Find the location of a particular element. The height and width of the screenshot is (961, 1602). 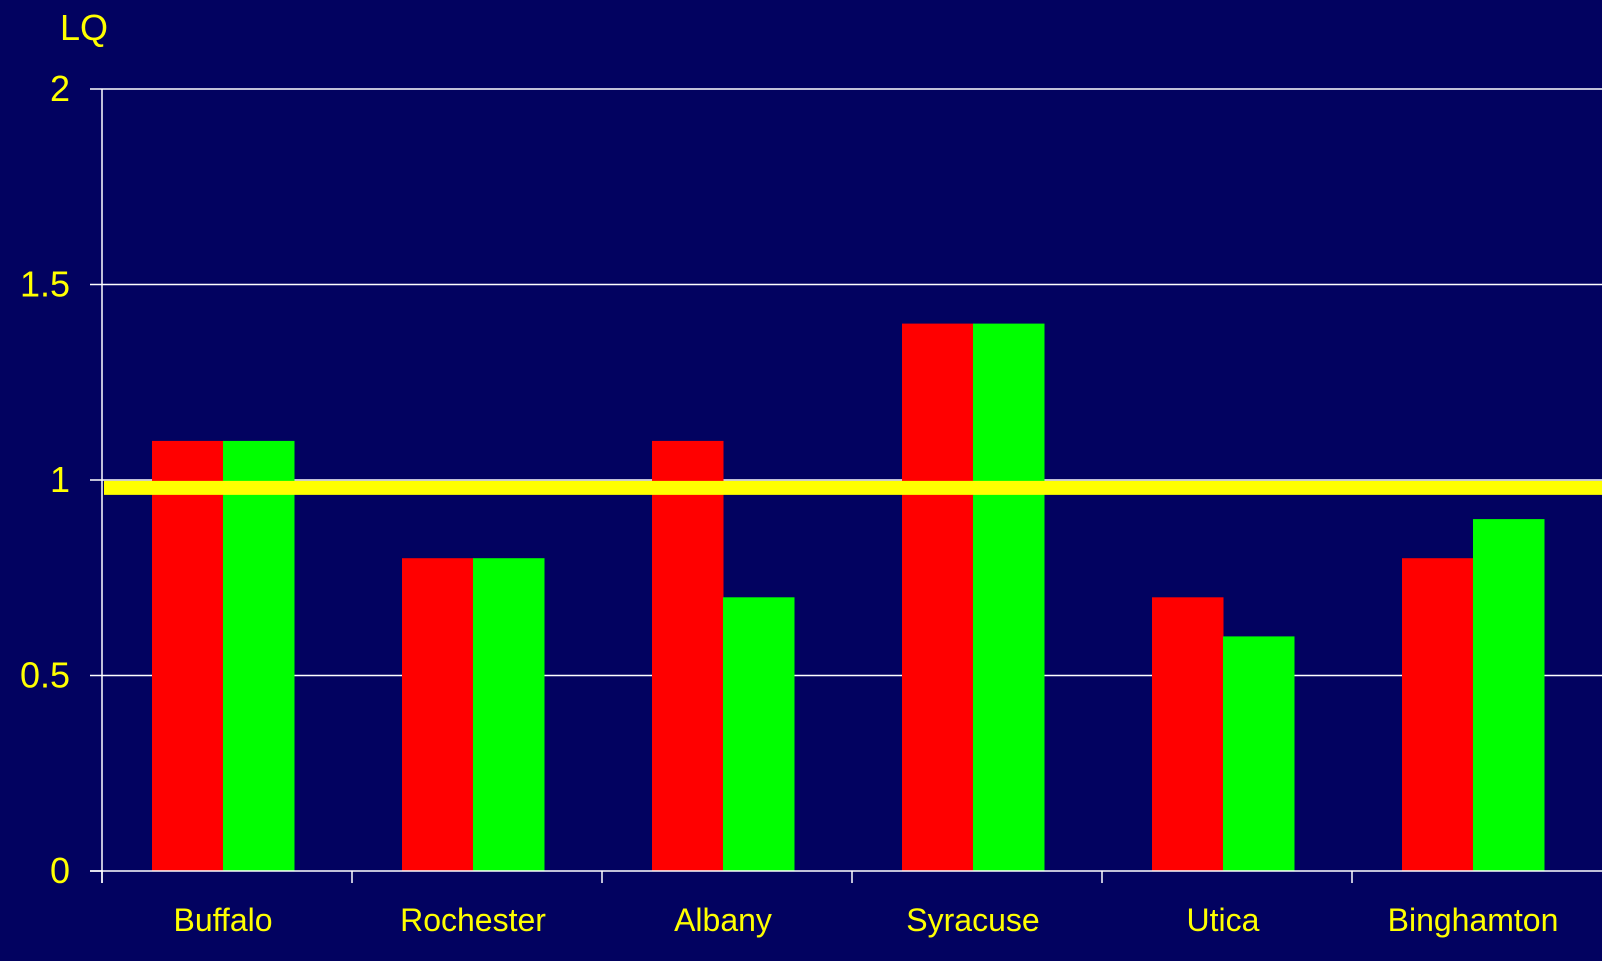

x-category-label: Binghamton is located at coordinates (1473, 920).